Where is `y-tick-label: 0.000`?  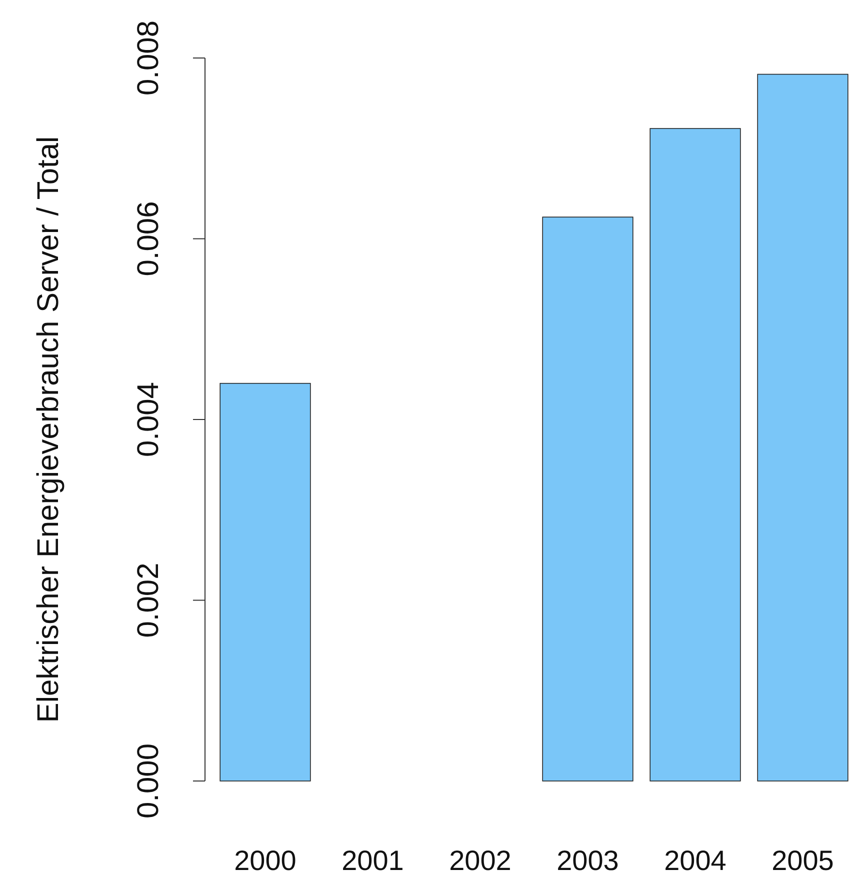 y-tick-label: 0.000 is located at coordinates (148, 781).